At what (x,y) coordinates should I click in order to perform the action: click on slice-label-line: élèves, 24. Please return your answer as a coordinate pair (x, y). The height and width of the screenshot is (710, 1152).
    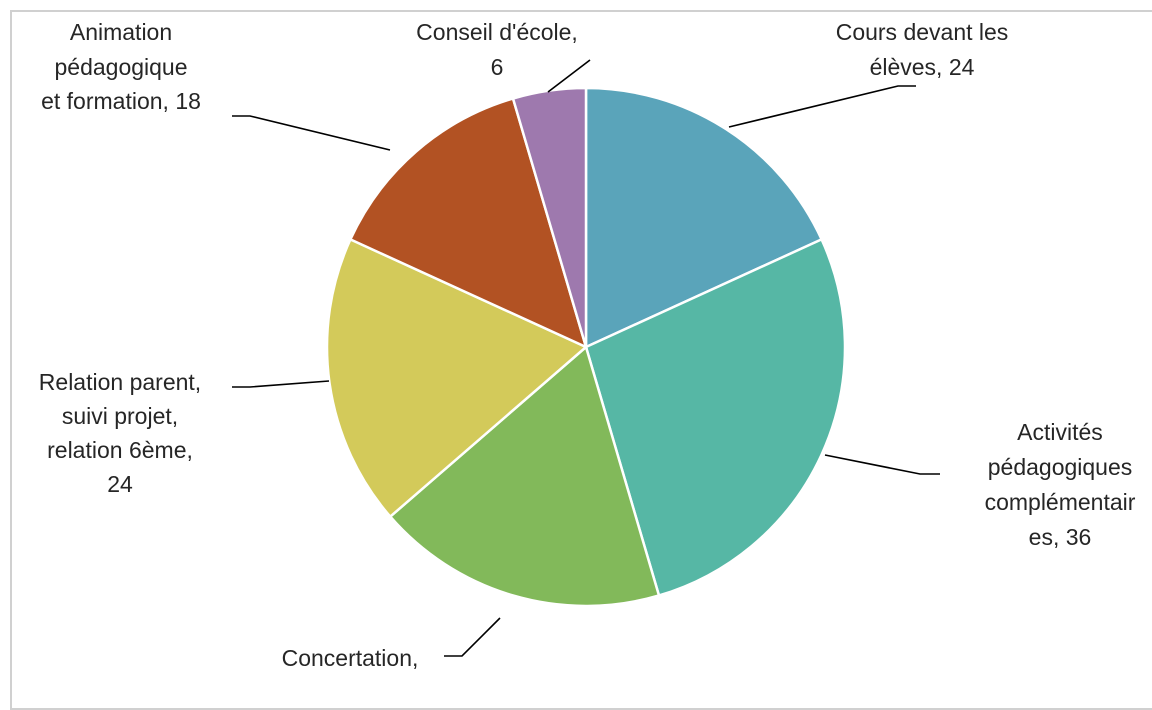
    Looking at the image, I should click on (922, 67).